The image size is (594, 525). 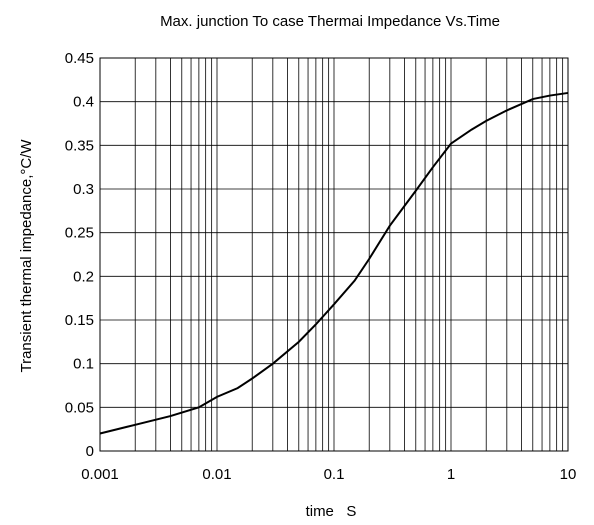 I want to click on y-tick-label: 0, so click(x=90, y=451).